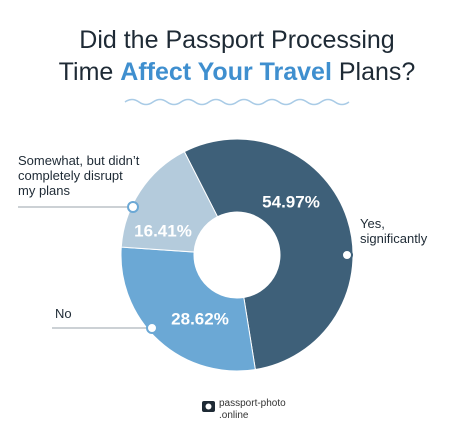 The image size is (474, 437). Describe the element at coordinates (291, 201) in the screenshot. I see `value-label: 54.97%` at that location.